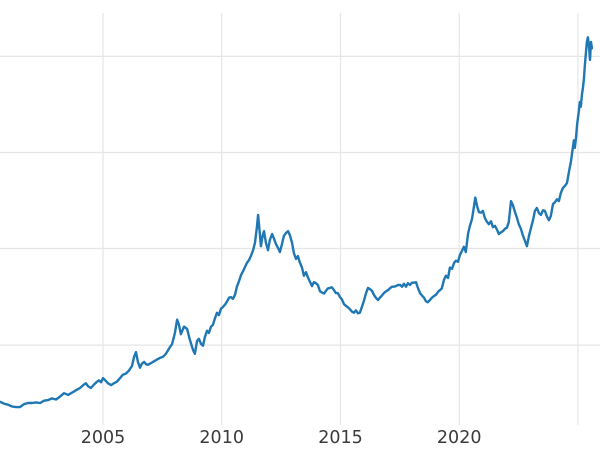 The height and width of the screenshot is (450, 600). What do you see at coordinates (459, 438) in the screenshot?
I see `x-tick-label: 2020` at bounding box center [459, 438].